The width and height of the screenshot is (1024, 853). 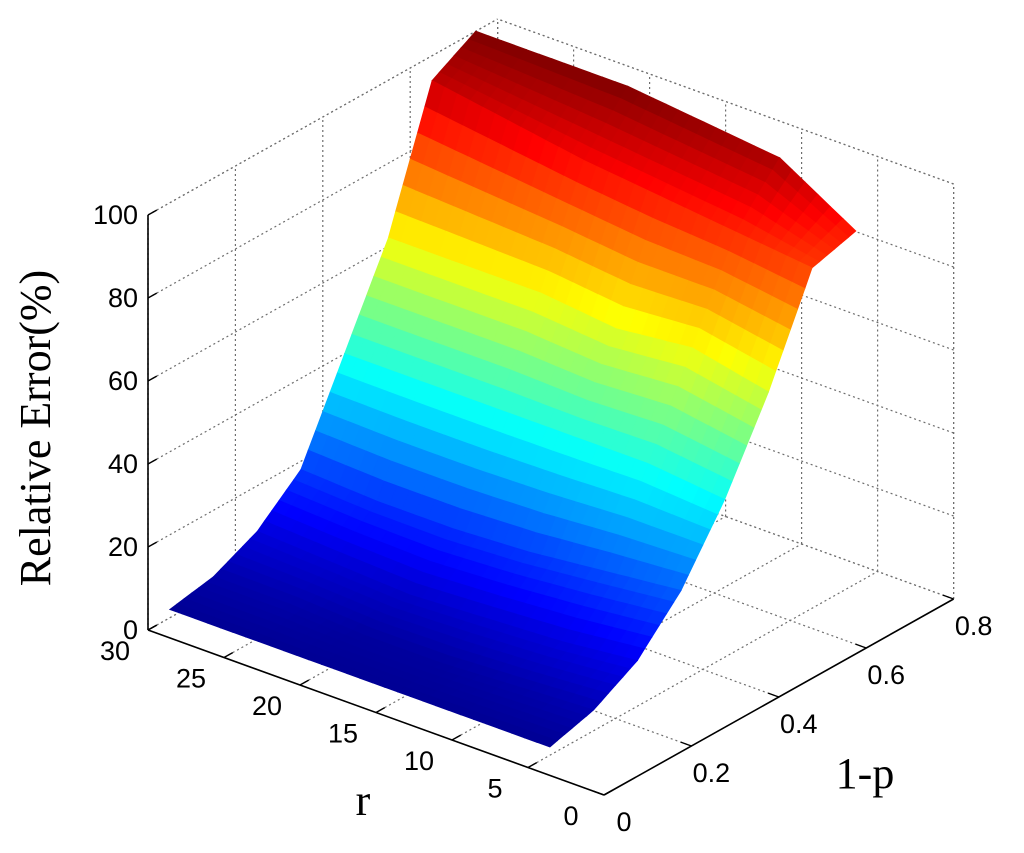 What do you see at coordinates (623, 822) in the screenshot?
I see `y-tick-label: 0` at bounding box center [623, 822].